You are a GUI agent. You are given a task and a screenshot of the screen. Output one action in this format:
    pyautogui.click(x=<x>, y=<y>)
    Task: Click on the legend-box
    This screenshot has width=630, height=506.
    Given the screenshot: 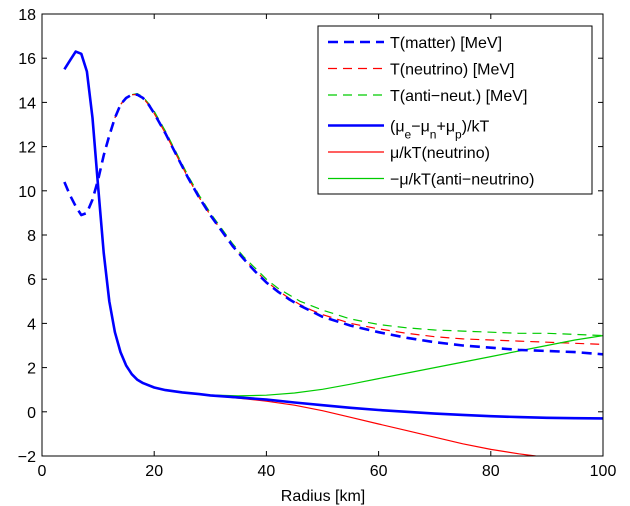 What is the action you would take?
    pyautogui.click(x=455, y=110)
    